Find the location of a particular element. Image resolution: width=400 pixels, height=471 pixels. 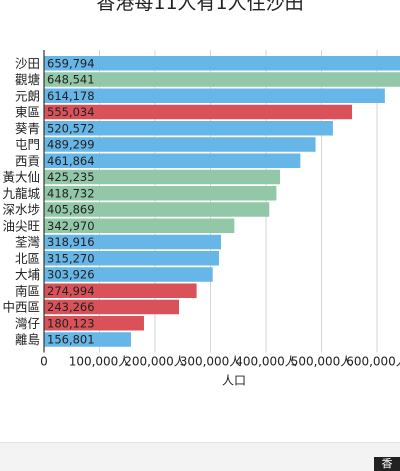

category-label: 離島 is located at coordinates (27, 339).